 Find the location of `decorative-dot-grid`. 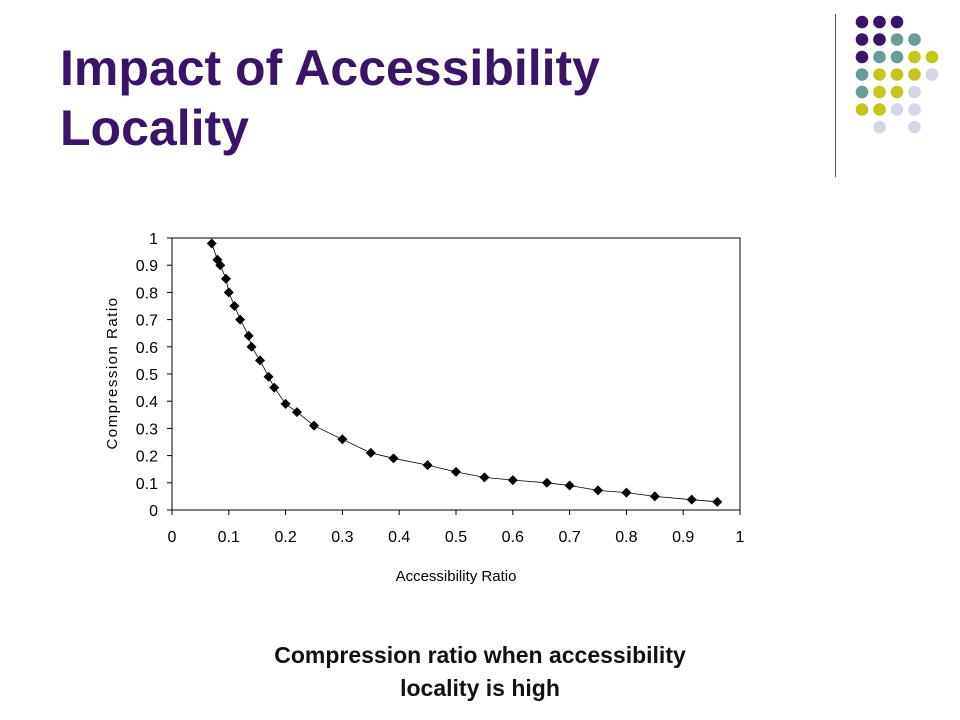

decorative-dot-grid is located at coordinates (897, 74).